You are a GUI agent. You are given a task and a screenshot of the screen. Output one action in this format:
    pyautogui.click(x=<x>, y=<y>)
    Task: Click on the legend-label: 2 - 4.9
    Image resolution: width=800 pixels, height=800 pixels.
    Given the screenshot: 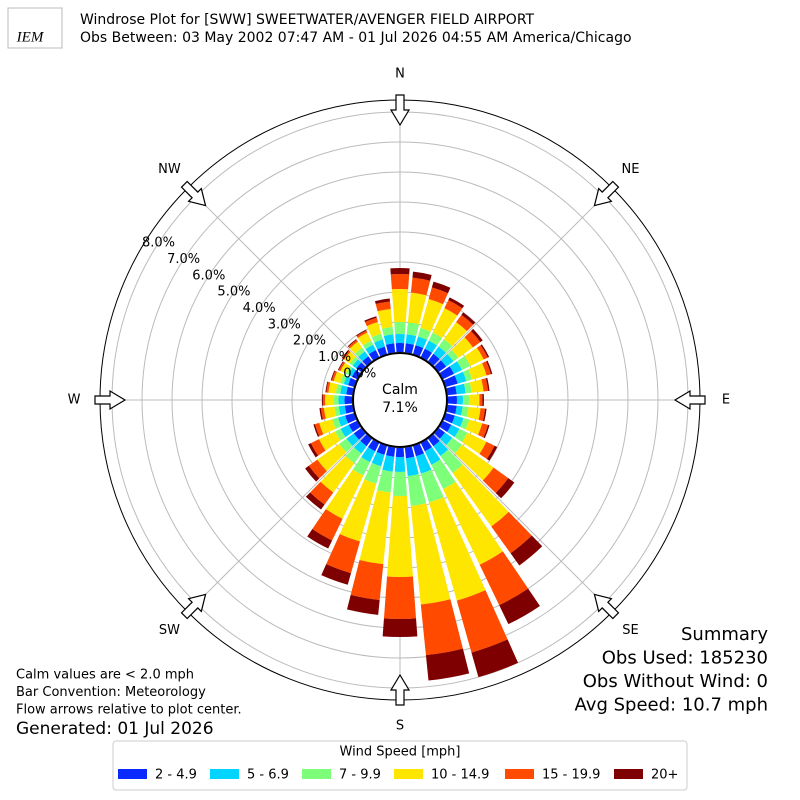 What is the action you would take?
    pyautogui.click(x=176, y=775)
    